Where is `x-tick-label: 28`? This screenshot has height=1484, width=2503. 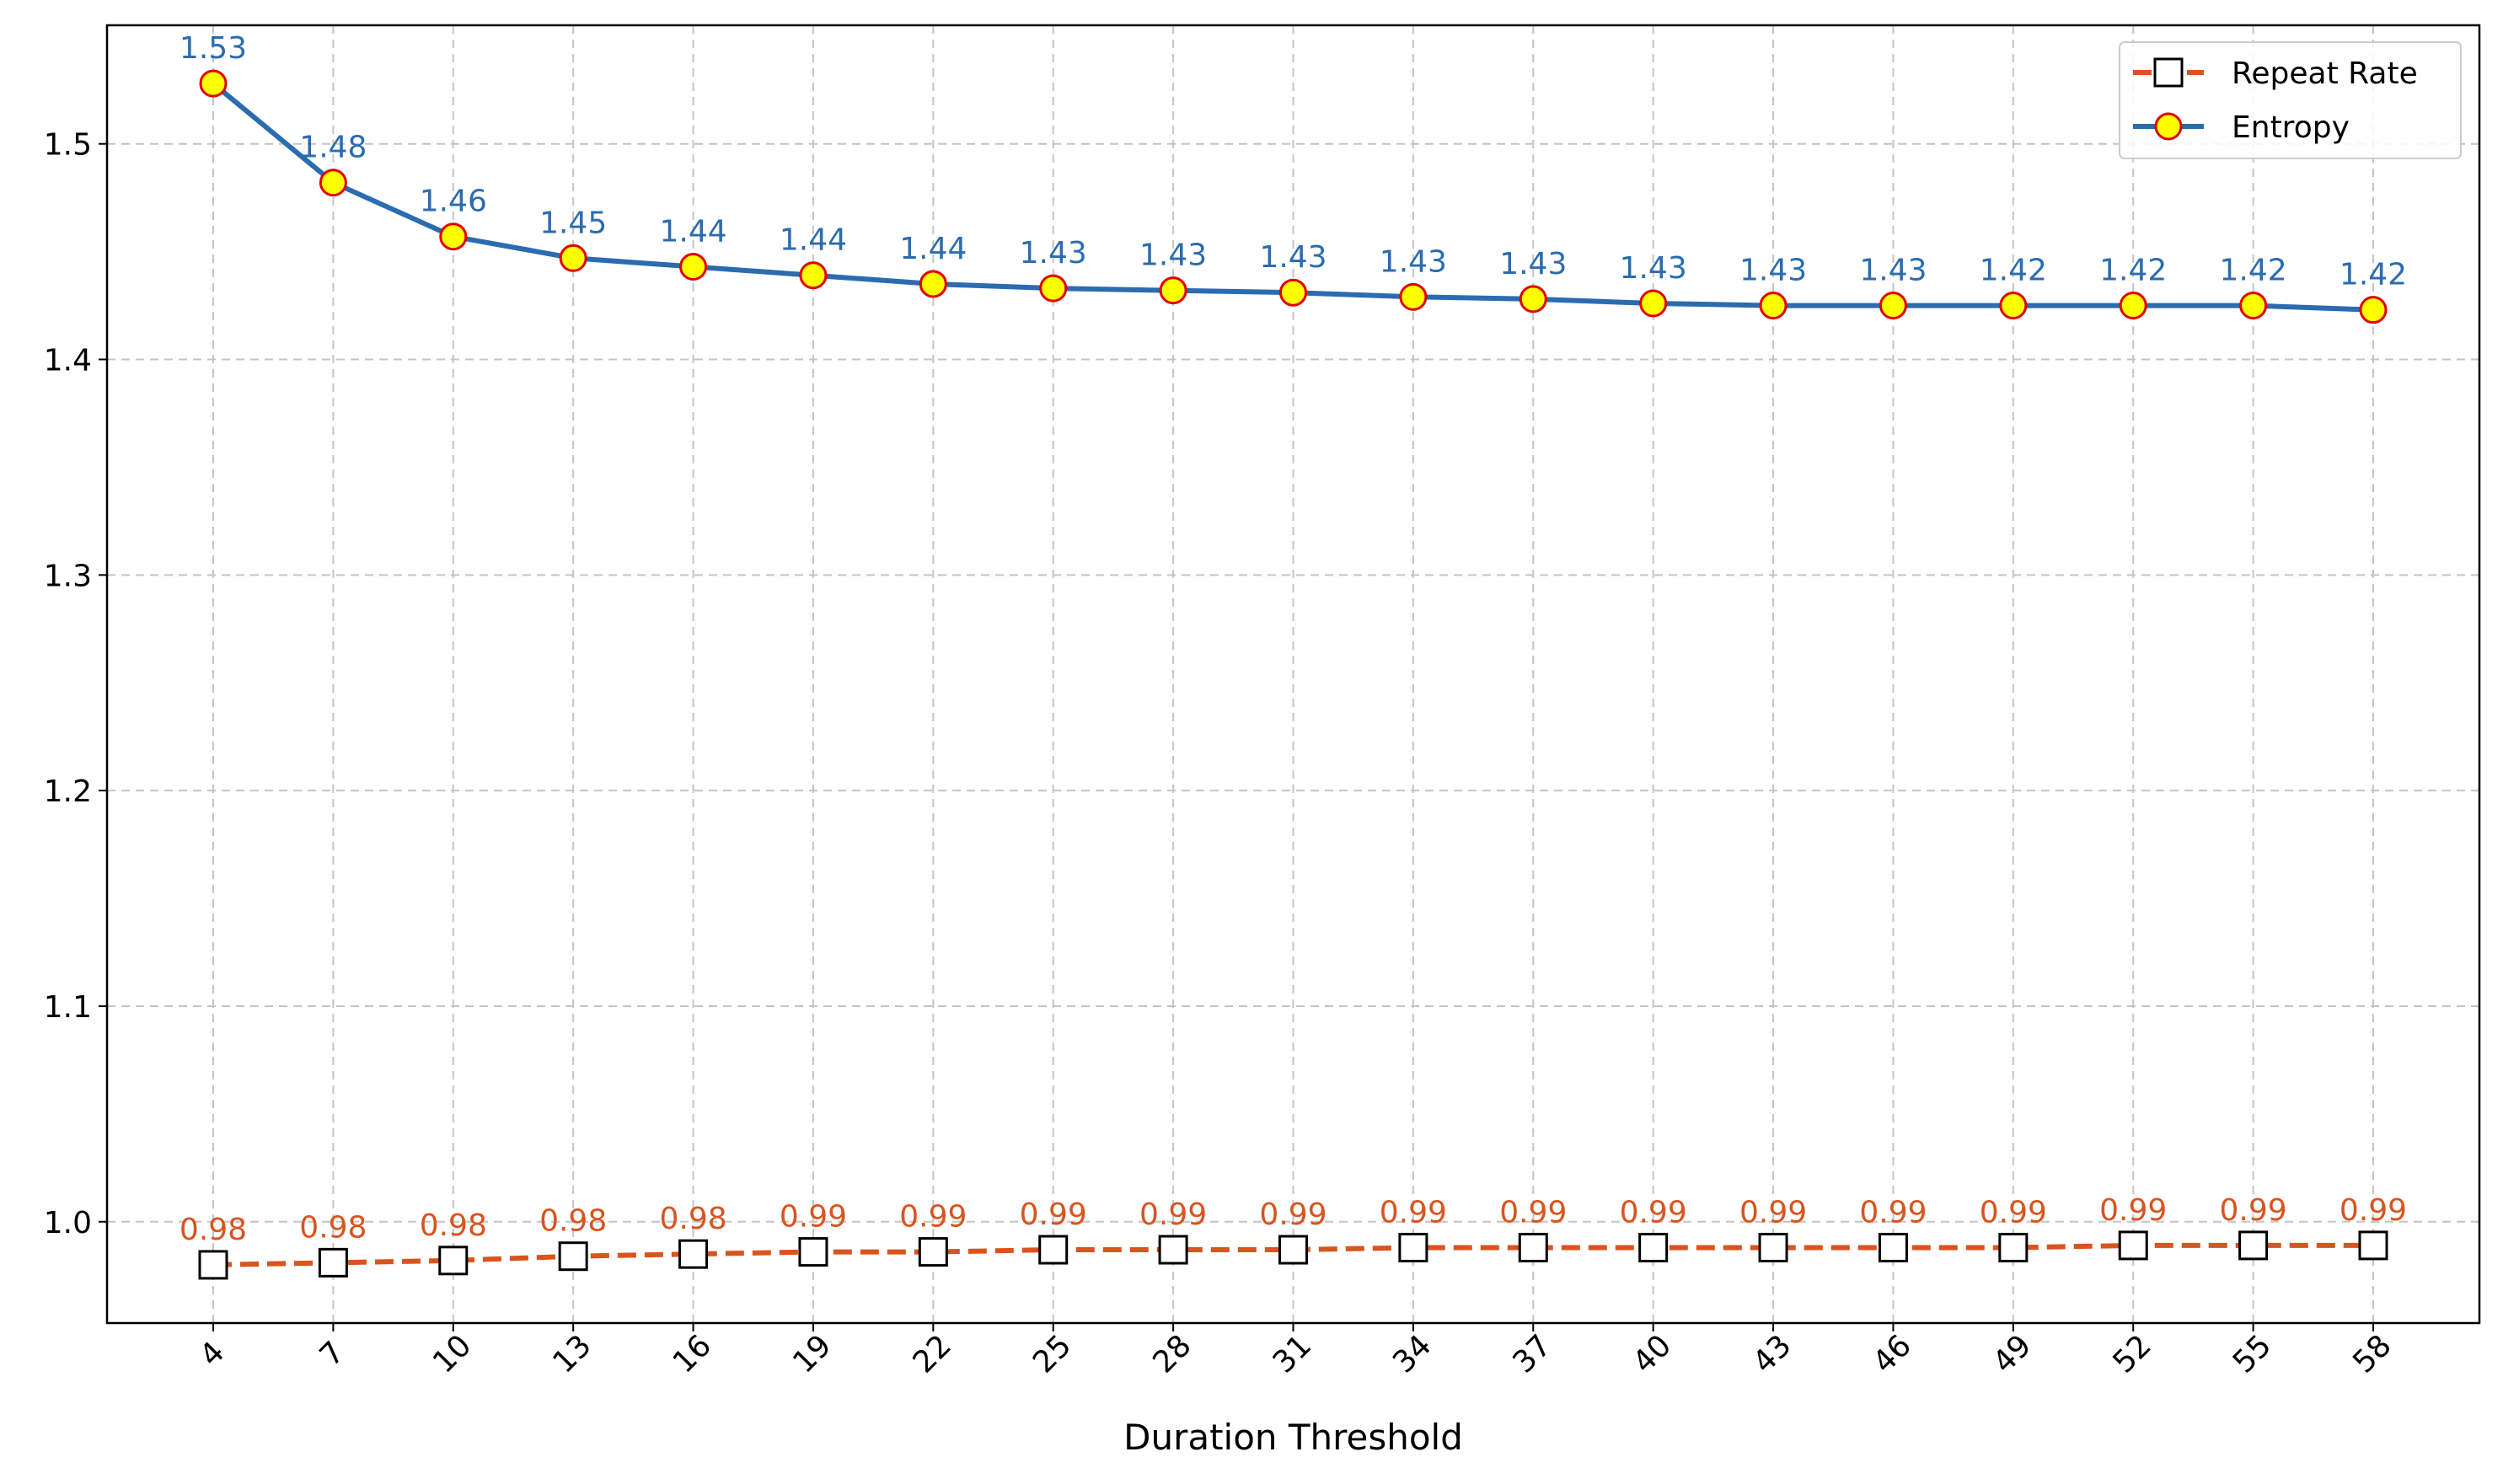
x-tick-label: 28 is located at coordinates (1172, 1354).